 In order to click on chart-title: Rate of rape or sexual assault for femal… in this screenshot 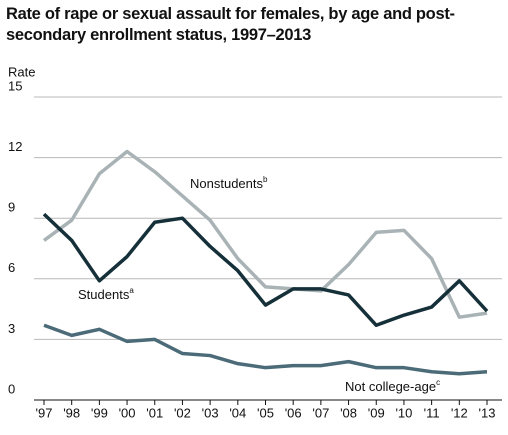, I will do `click(230, 24)`.